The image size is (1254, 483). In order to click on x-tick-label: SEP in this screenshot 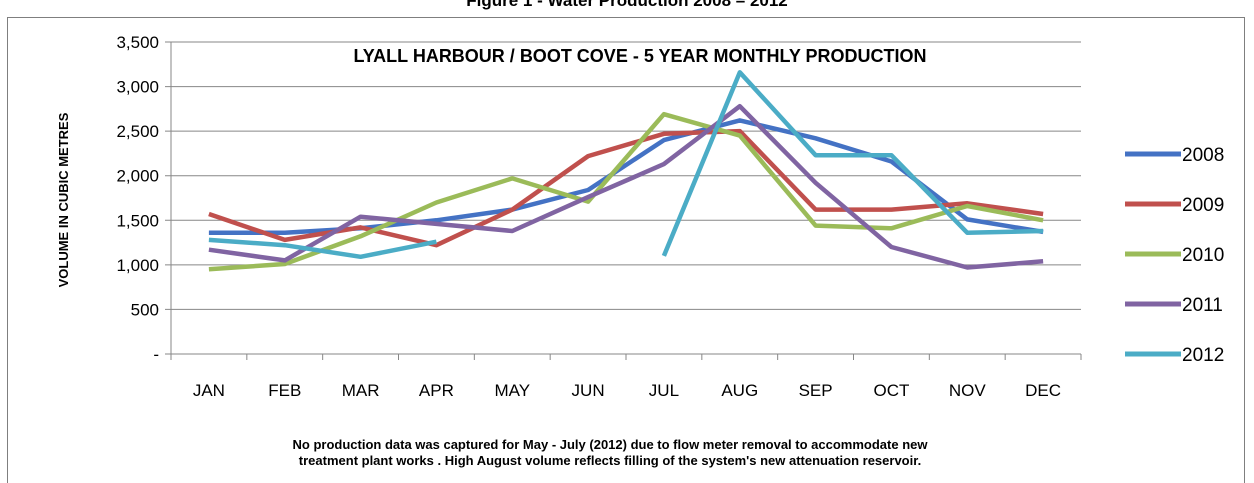, I will do `click(816, 390)`.